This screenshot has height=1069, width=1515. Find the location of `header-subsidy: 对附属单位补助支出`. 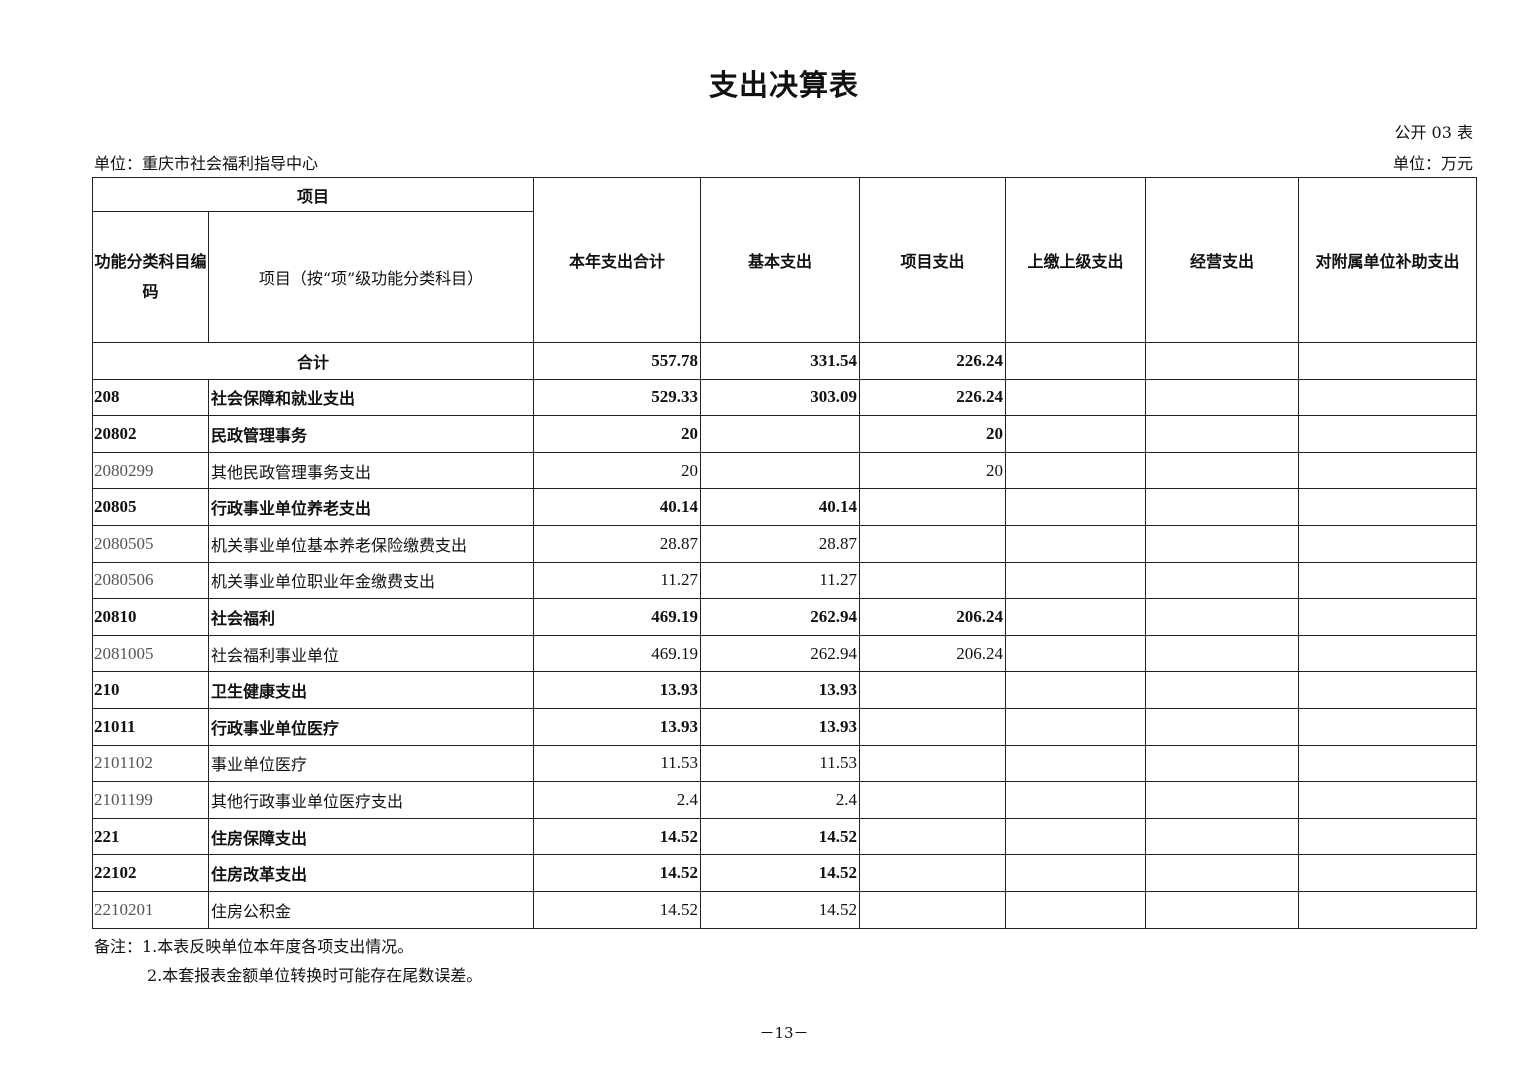

header-subsidy: 对附属单位补助支出 is located at coordinates (1388, 260).